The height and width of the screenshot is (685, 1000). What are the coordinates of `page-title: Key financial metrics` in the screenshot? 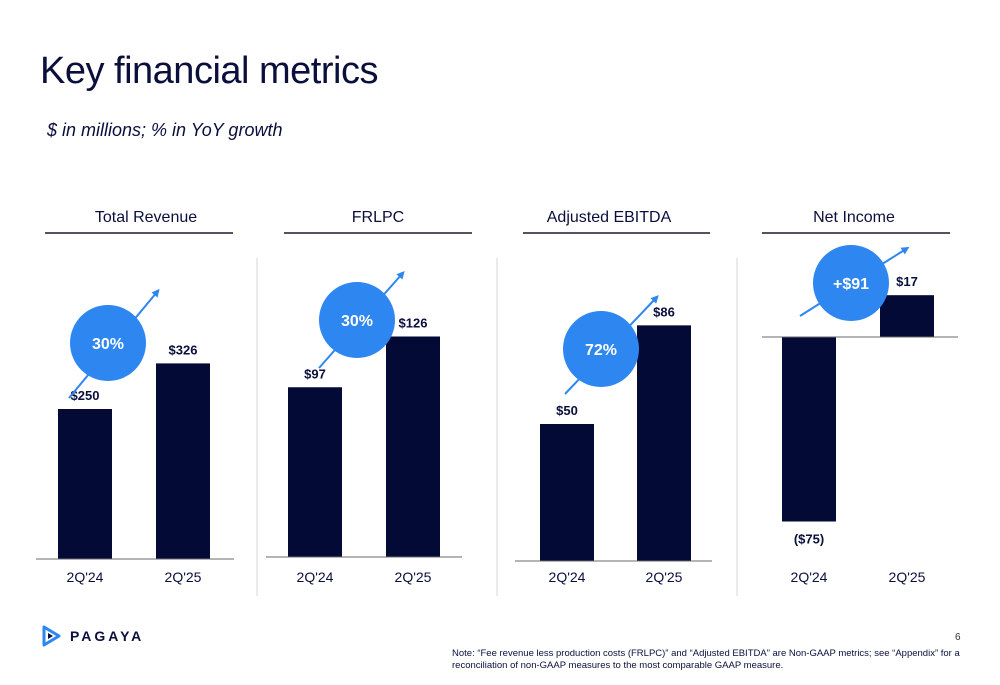 It's located at (209, 71).